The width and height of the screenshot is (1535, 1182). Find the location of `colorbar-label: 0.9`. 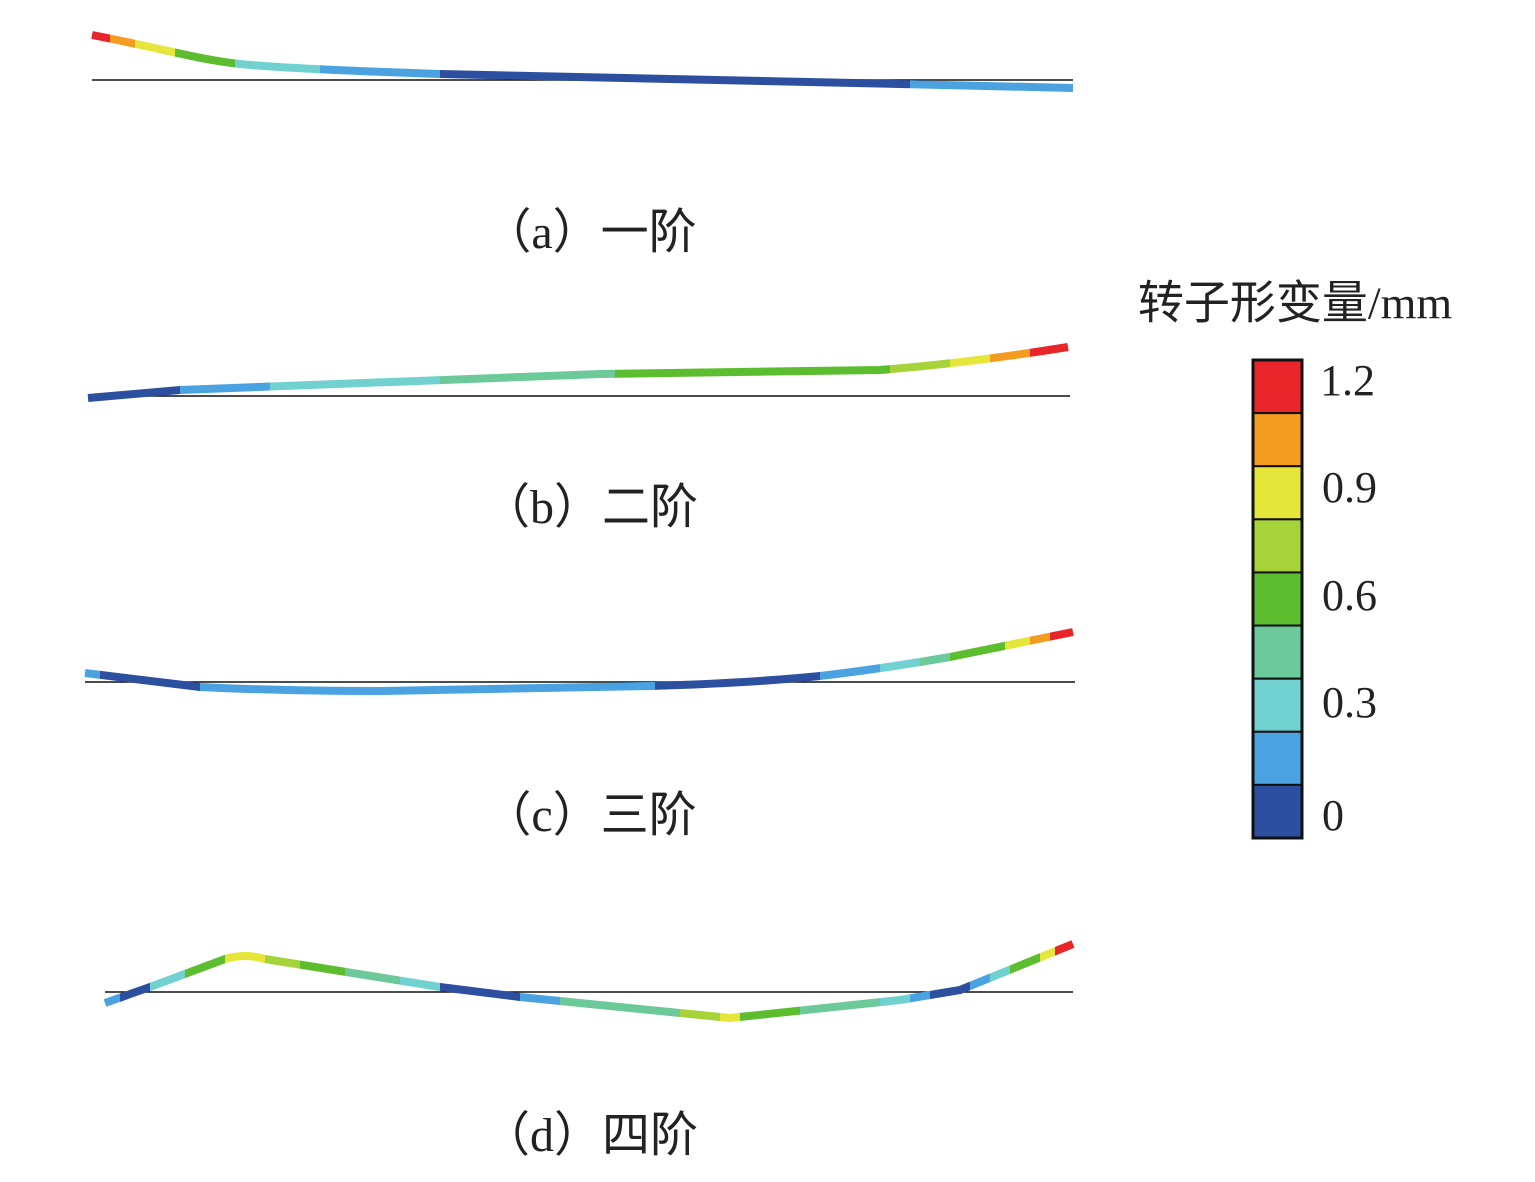

colorbar-label: 0.9 is located at coordinates (1349, 487).